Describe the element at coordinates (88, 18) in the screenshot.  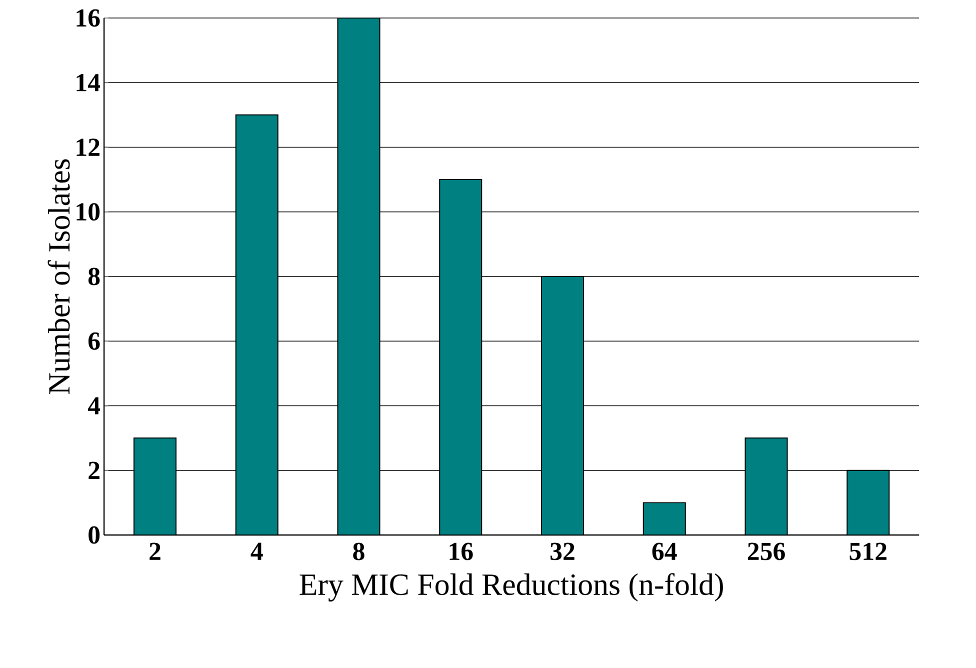
I see `y-tick-label: 16` at that location.